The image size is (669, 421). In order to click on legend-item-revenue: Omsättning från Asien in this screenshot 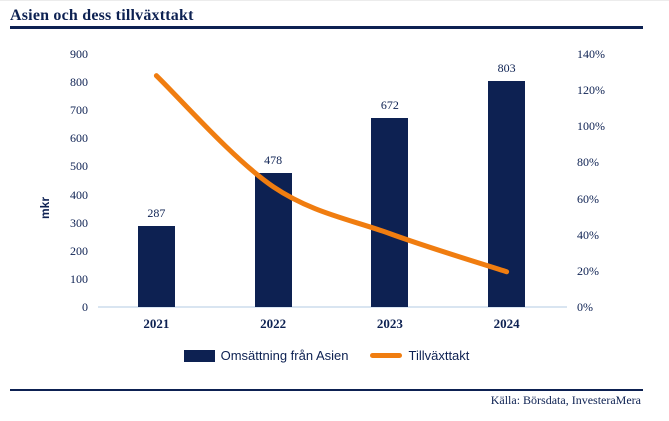, I will do `click(266, 355)`.